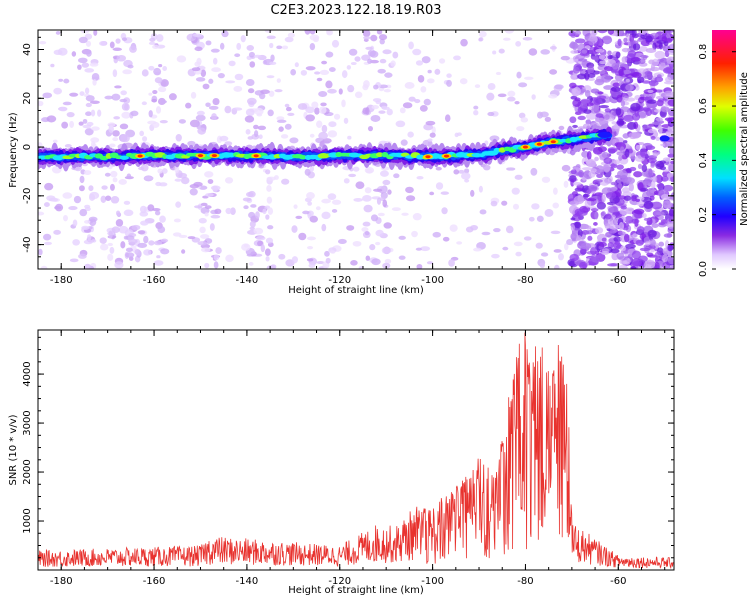  What do you see at coordinates (27, 49) in the screenshot?
I see `y-tick-label: 40` at bounding box center [27, 49].